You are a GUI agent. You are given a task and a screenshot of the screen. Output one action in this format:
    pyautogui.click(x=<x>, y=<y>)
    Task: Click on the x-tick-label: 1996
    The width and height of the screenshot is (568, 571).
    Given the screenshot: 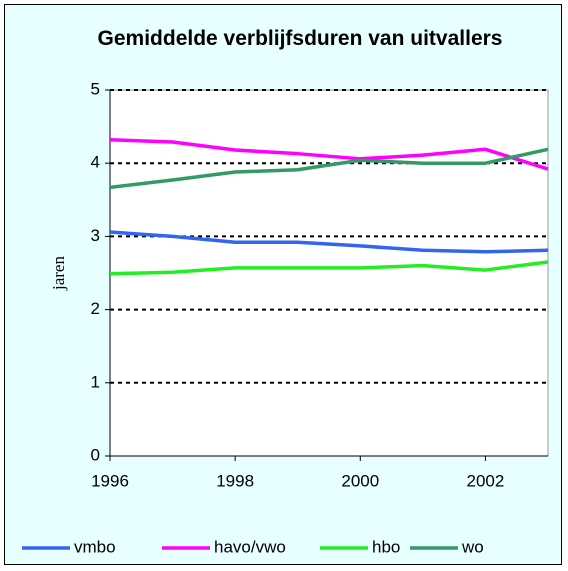 What is the action you would take?
    pyautogui.click(x=110, y=480)
    